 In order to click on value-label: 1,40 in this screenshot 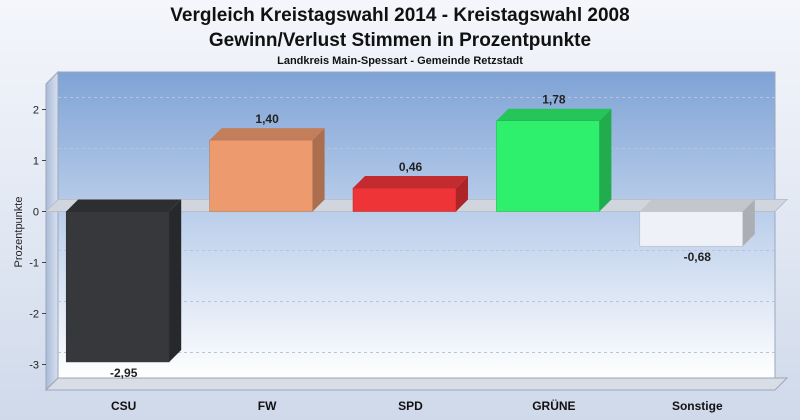, I will do `click(267, 119)`.